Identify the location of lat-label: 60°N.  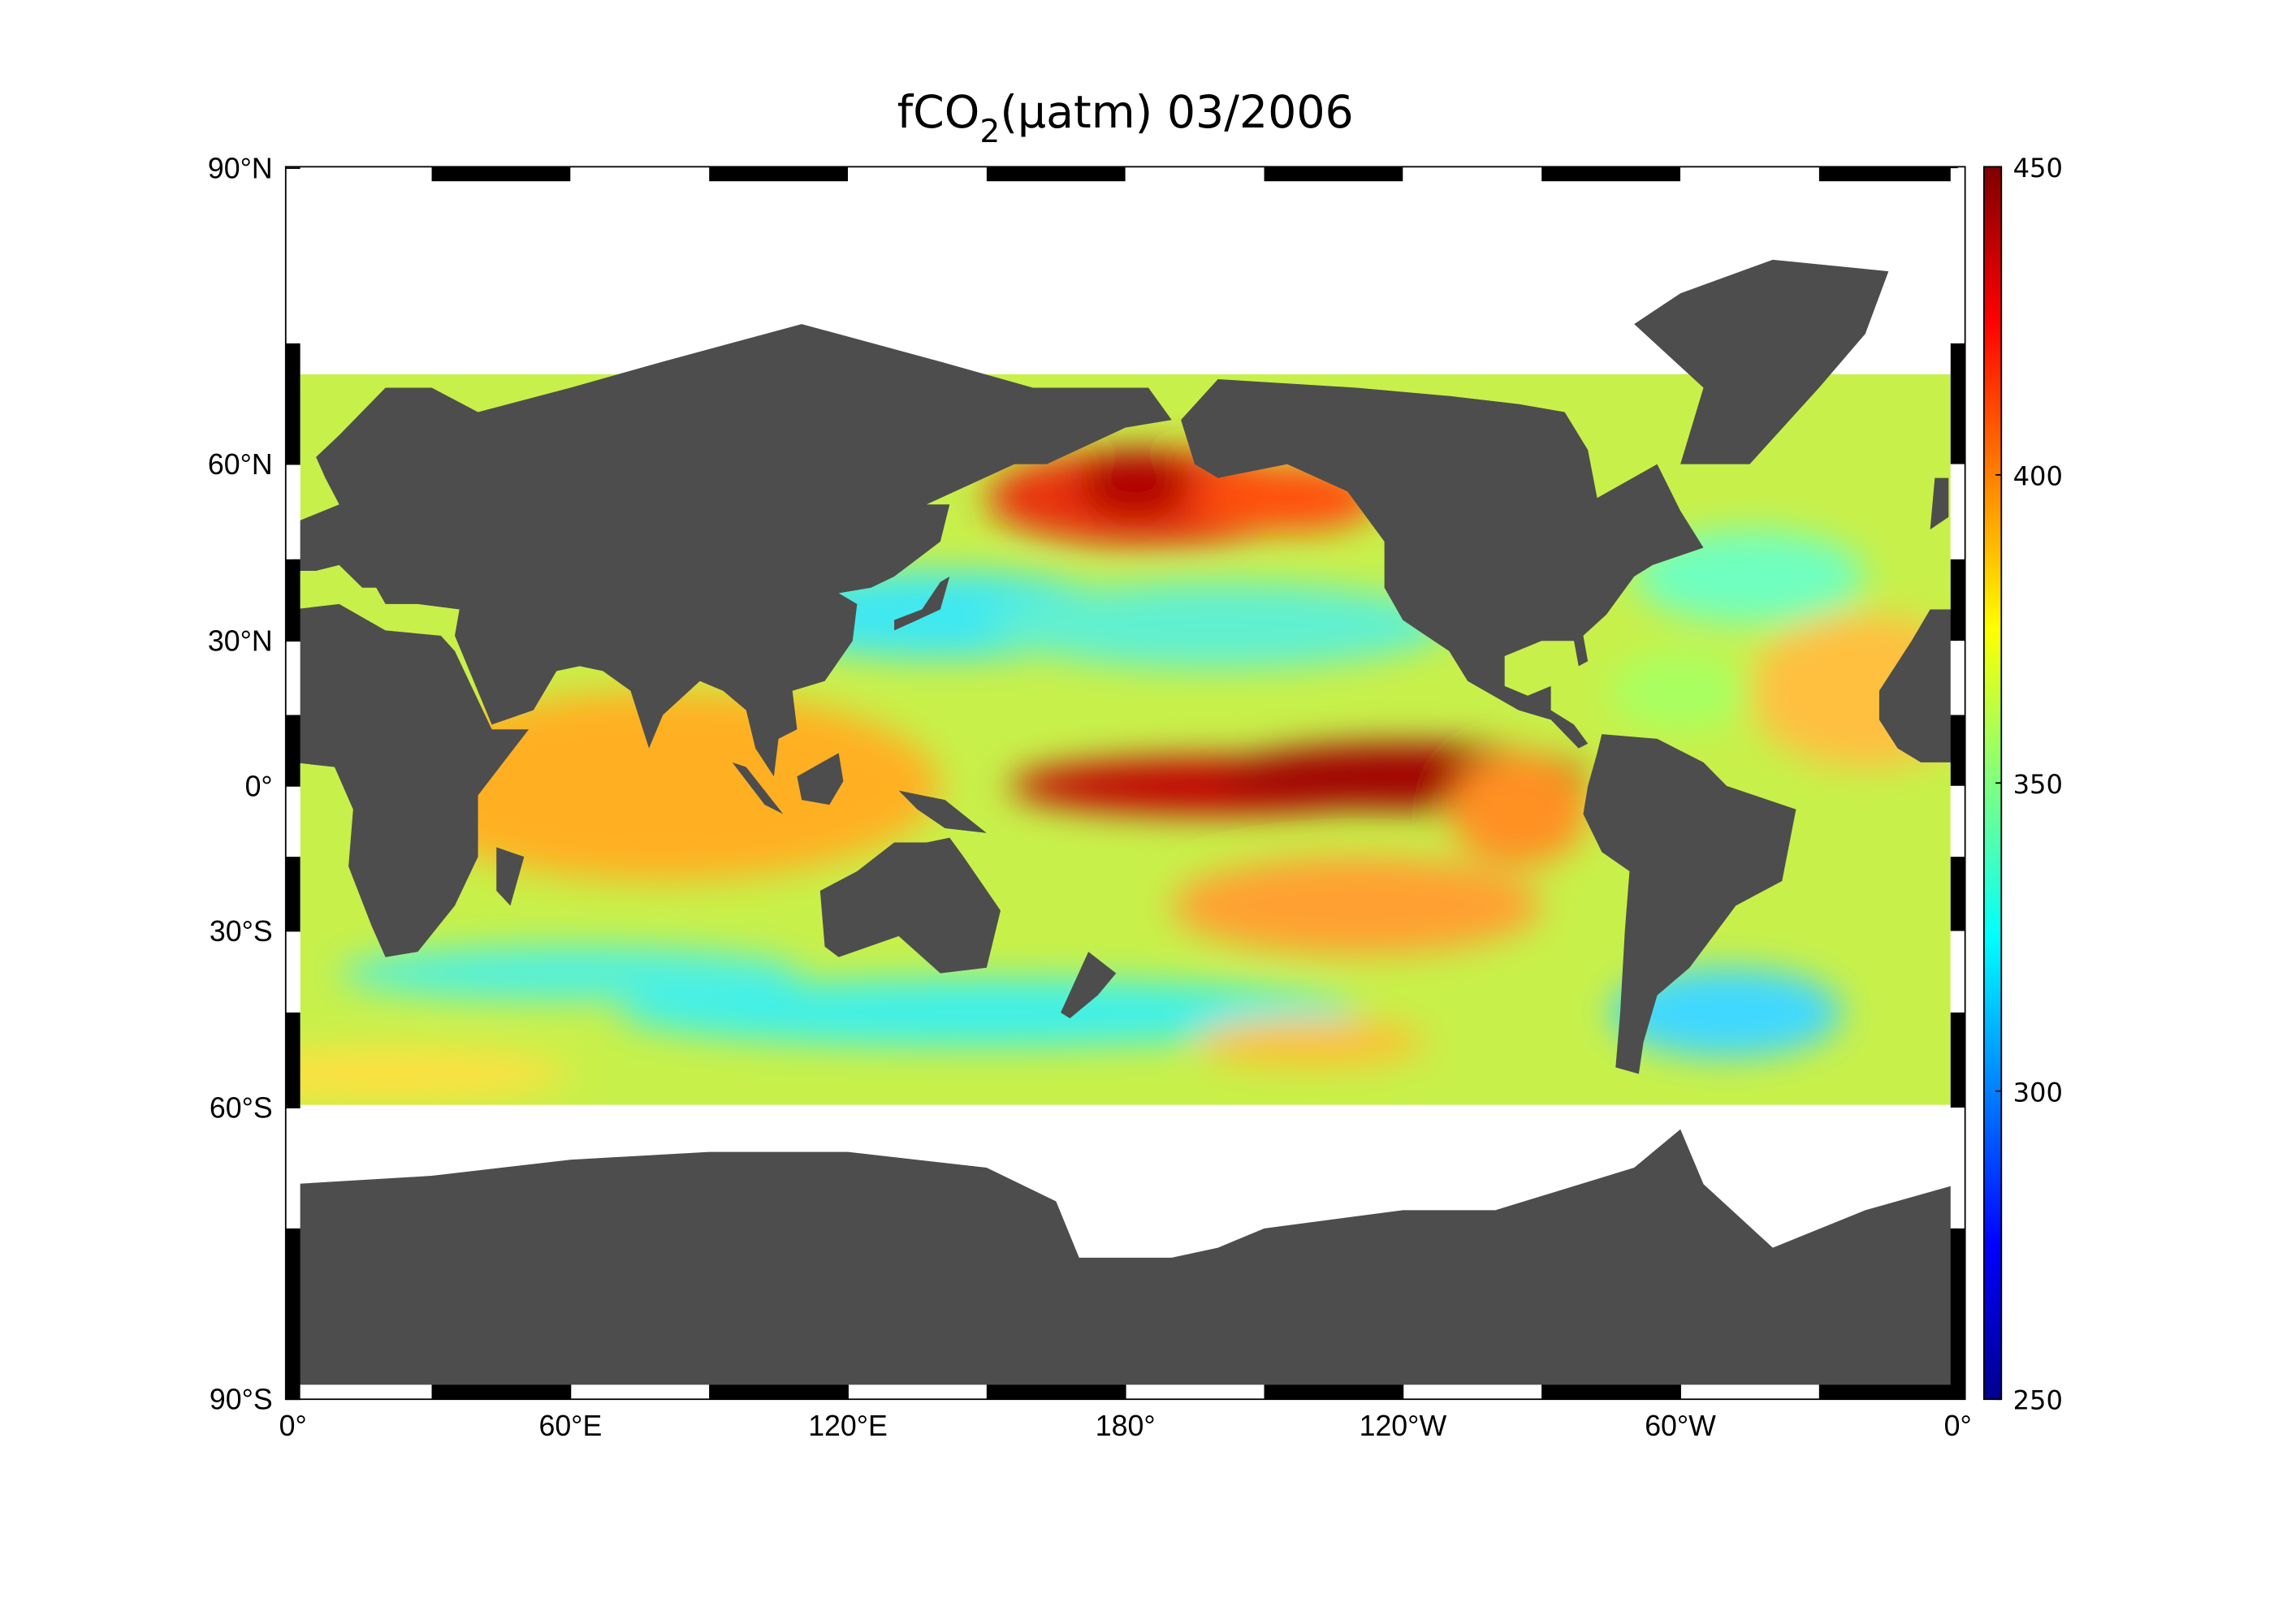
(240, 464).